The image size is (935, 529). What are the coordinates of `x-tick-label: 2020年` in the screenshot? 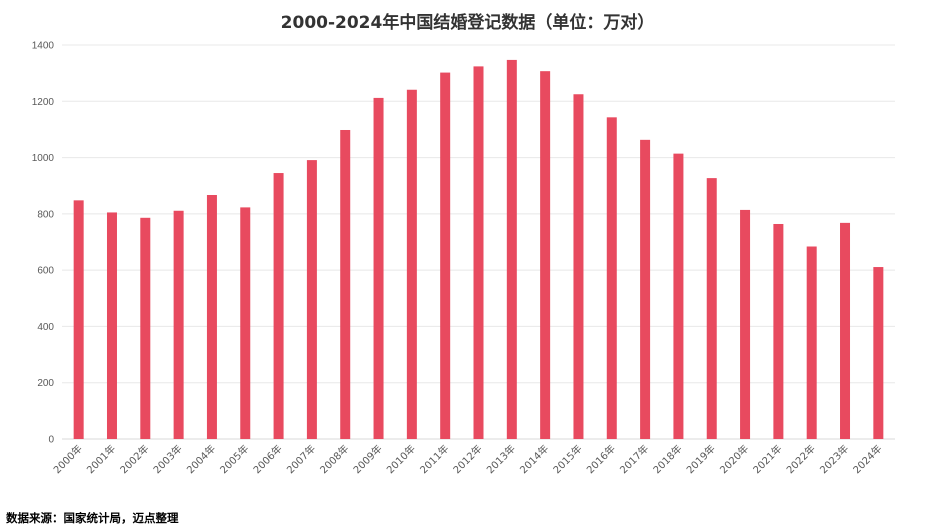 It's located at (734, 459).